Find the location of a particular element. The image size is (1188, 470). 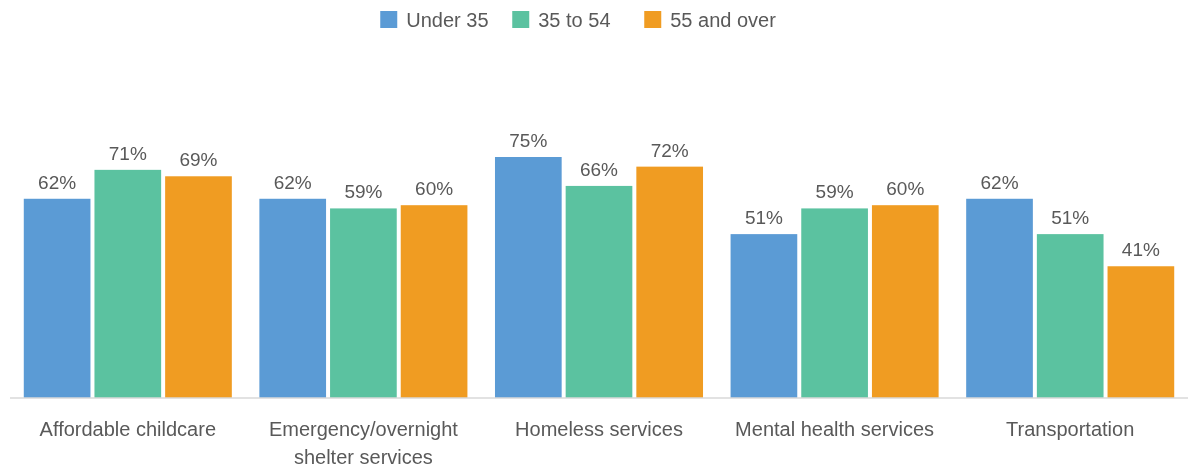

x-tick-label: Mental health services is located at coordinates (835, 429).